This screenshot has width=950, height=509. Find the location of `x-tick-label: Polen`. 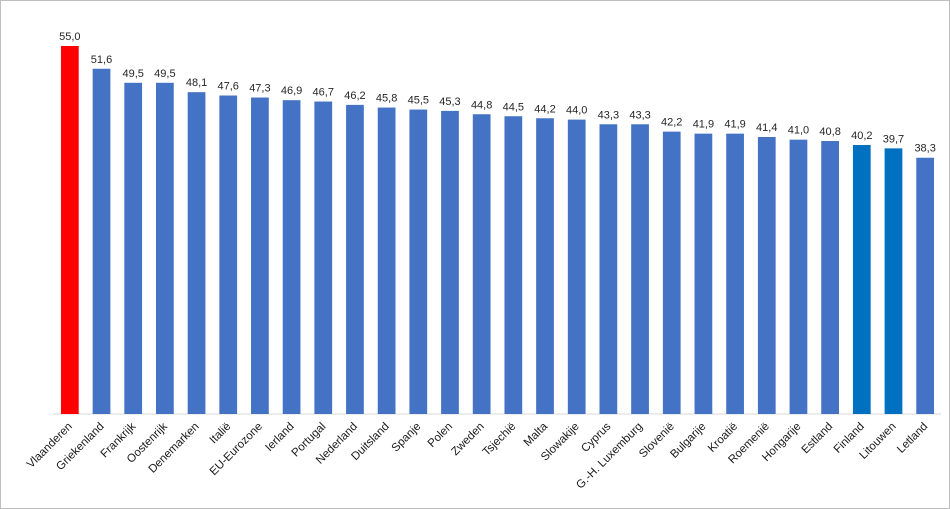

x-tick-label: Polen is located at coordinates (440, 435).